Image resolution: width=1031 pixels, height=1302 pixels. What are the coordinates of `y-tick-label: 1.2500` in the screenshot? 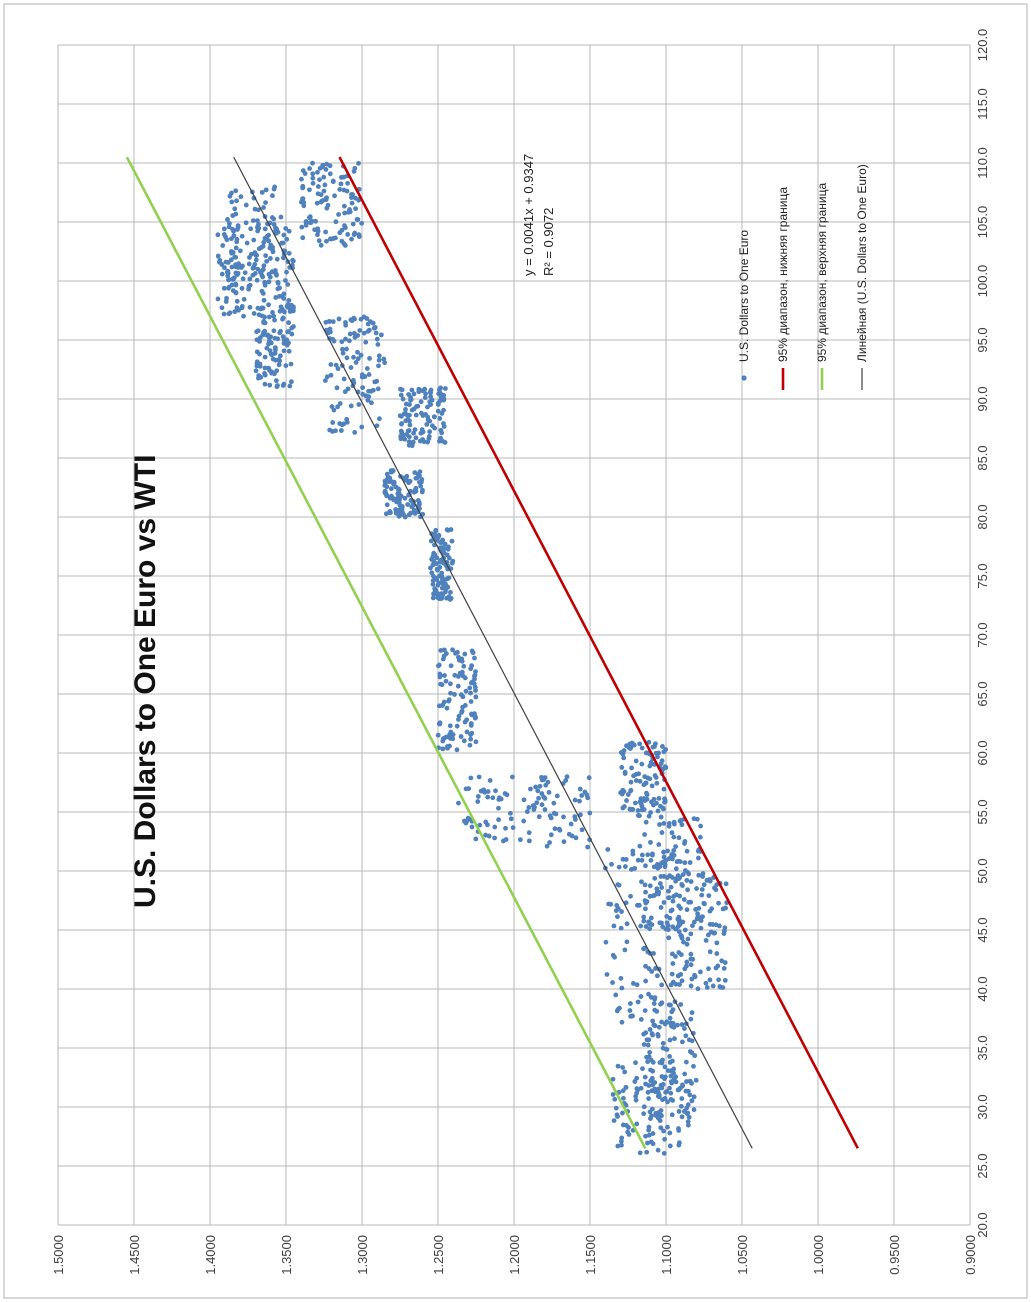 It's located at (438, 1255).